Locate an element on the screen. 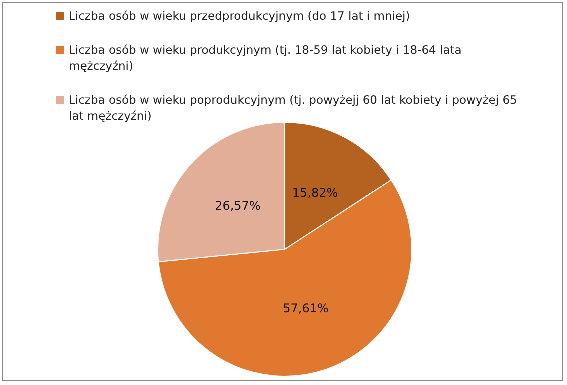  data-label: 15,82% is located at coordinates (315, 193).